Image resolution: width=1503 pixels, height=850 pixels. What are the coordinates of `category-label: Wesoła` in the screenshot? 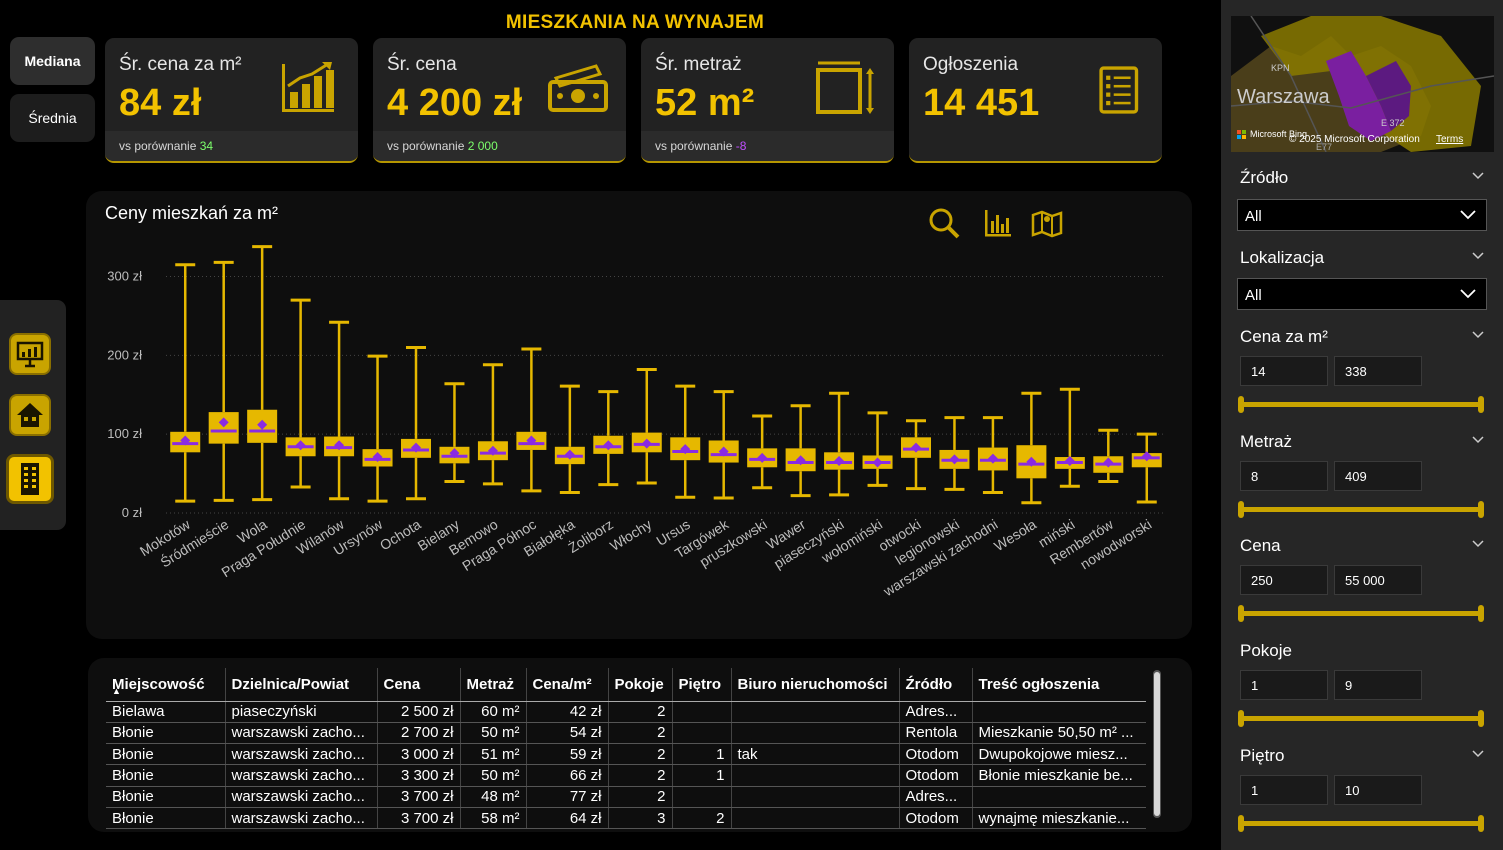 It's located at (1015, 535).